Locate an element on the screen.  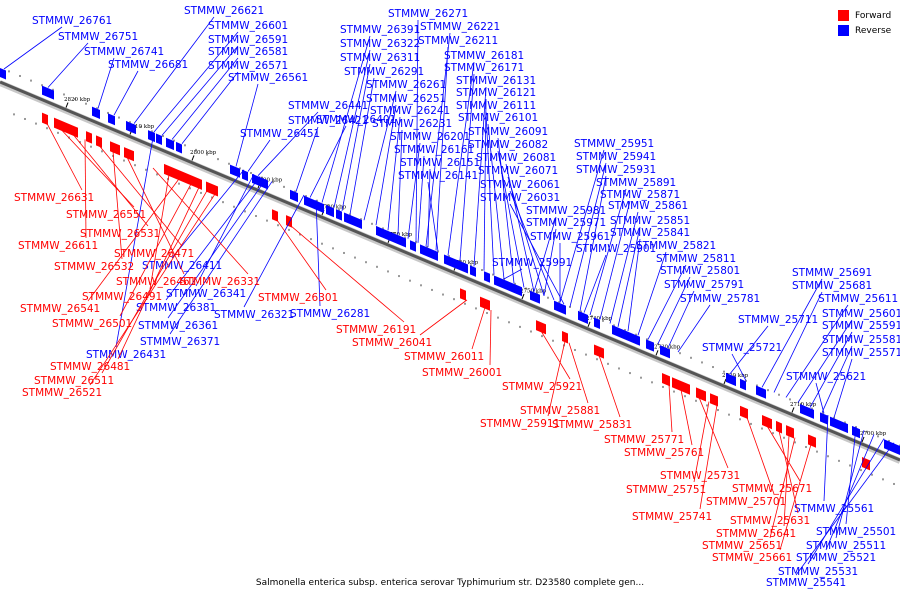
reverse-gene-label: STMMW_25711 is located at coordinates (778, 320).